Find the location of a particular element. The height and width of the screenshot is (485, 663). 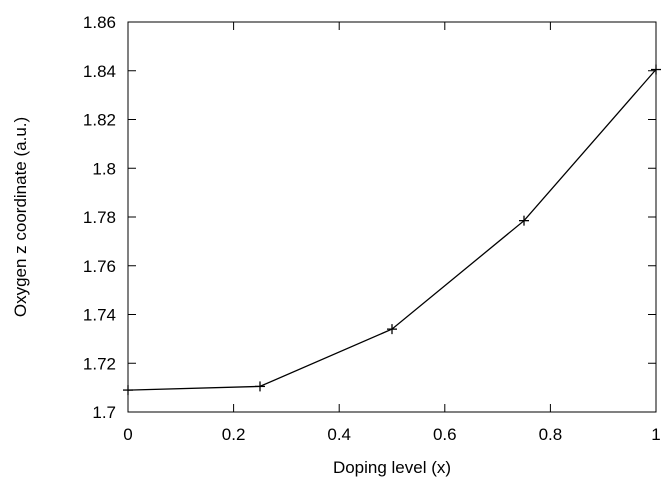

y-tick-labels: 1.7 1.72 1.74 1.76 1.78 1.8 1.82 1.84 1.86 is located at coordinates (99, 217).